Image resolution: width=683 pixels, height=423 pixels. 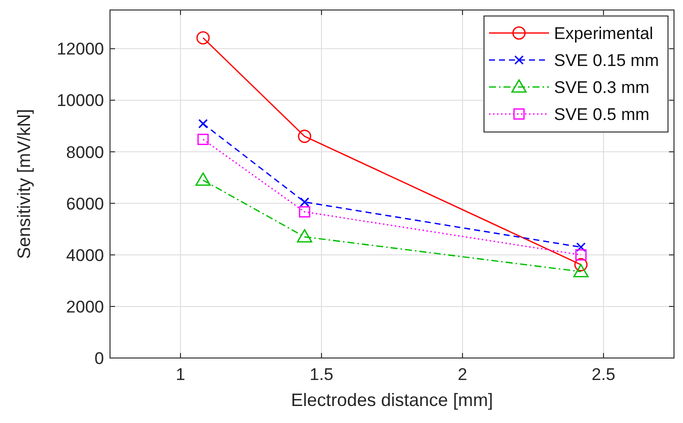 What do you see at coordinates (606, 60) in the screenshot?
I see `legend-label: SVE 0.15 mm` at bounding box center [606, 60].